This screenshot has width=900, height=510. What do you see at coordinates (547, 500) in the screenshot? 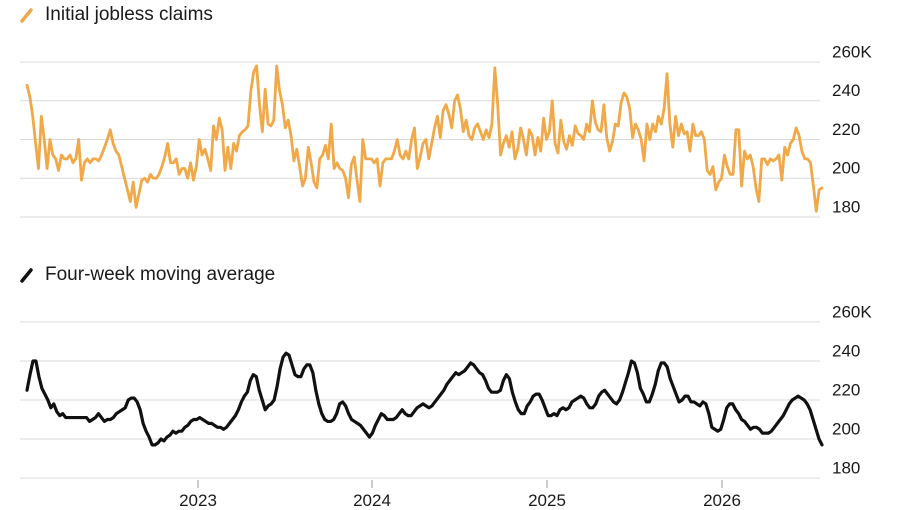
I see `x-tick-label: 2025` at bounding box center [547, 500].